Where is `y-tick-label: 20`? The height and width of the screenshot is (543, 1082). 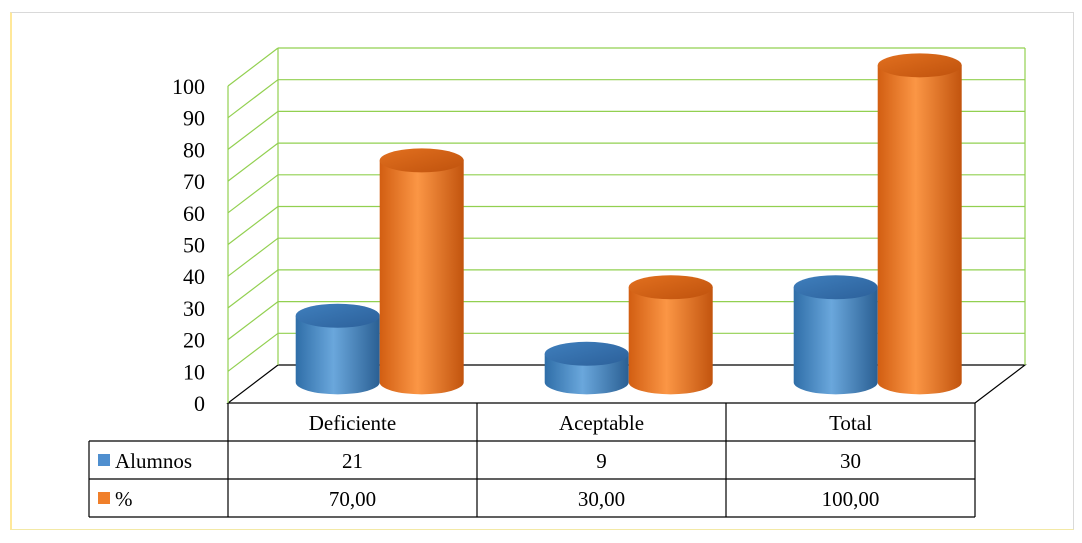 y-tick-label: 20 is located at coordinates (194, 340).